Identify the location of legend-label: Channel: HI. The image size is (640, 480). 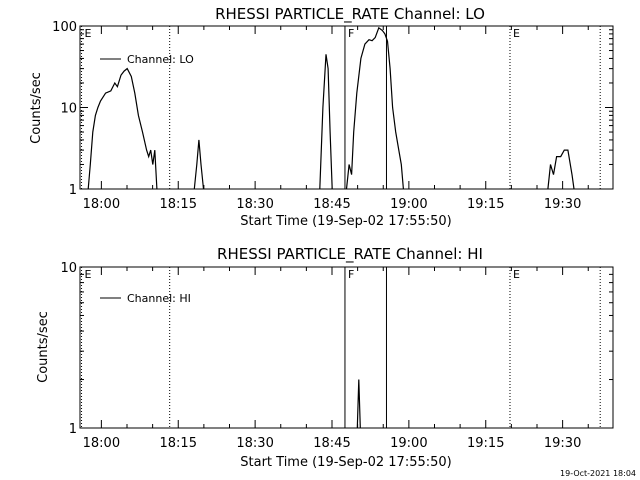
(159, 298).